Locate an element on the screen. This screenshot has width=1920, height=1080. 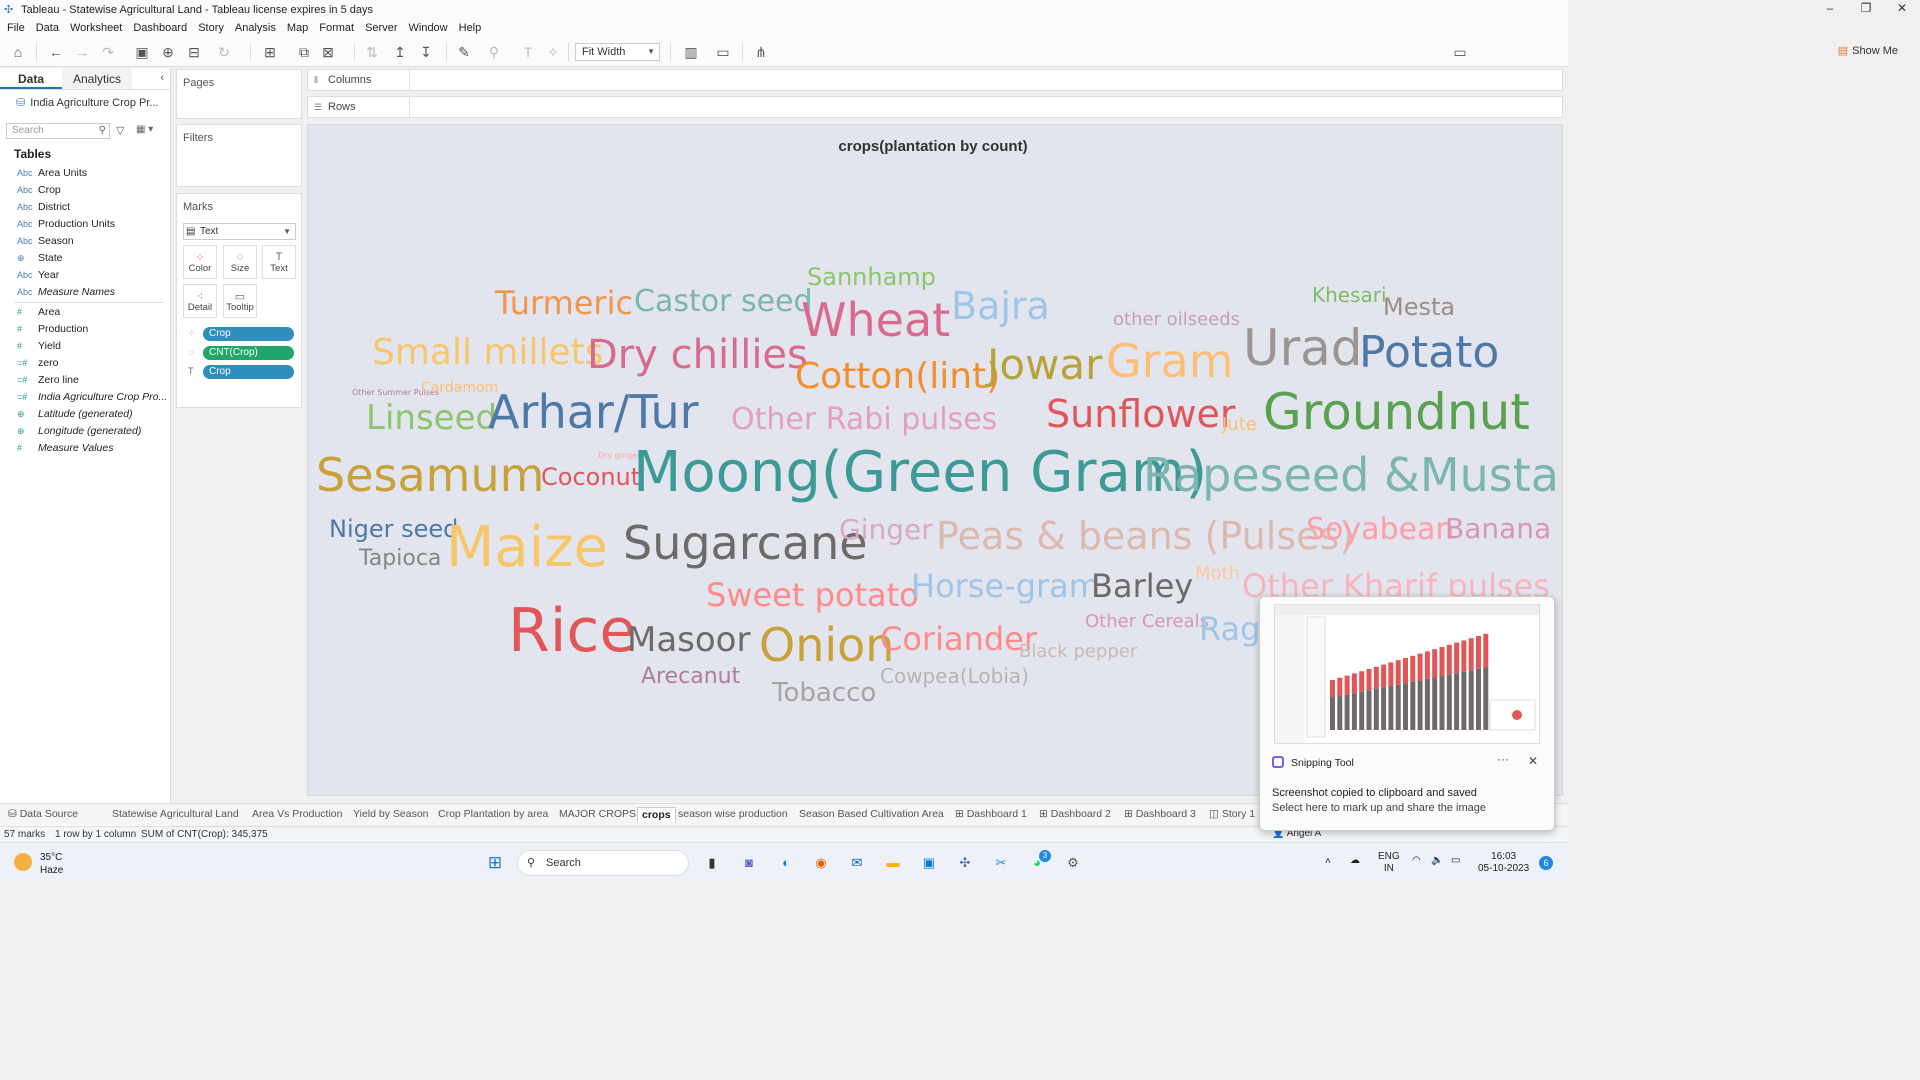
field-state: ⊕ State is located at coordinates (40, 258).